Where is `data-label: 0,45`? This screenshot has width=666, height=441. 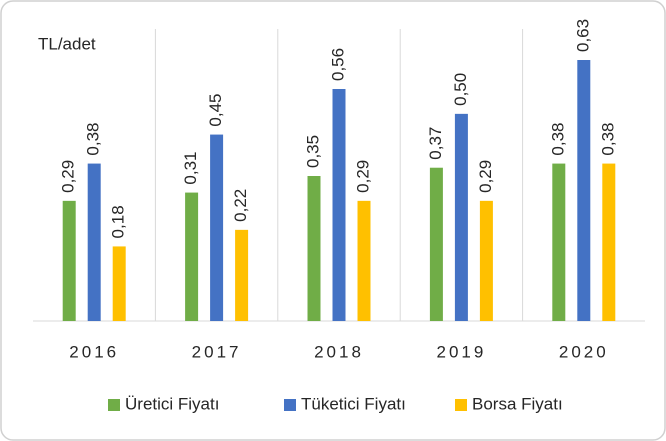
data-label: 0,45 is located at coordinates (215, 109).